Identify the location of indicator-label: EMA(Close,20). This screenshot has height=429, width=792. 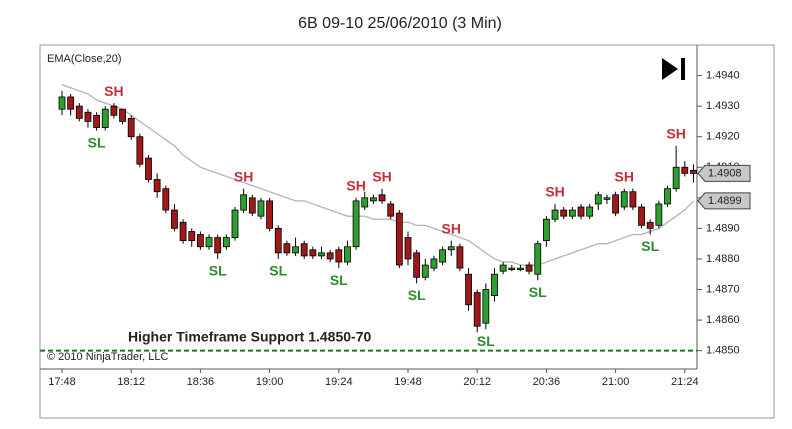
(84, 59).